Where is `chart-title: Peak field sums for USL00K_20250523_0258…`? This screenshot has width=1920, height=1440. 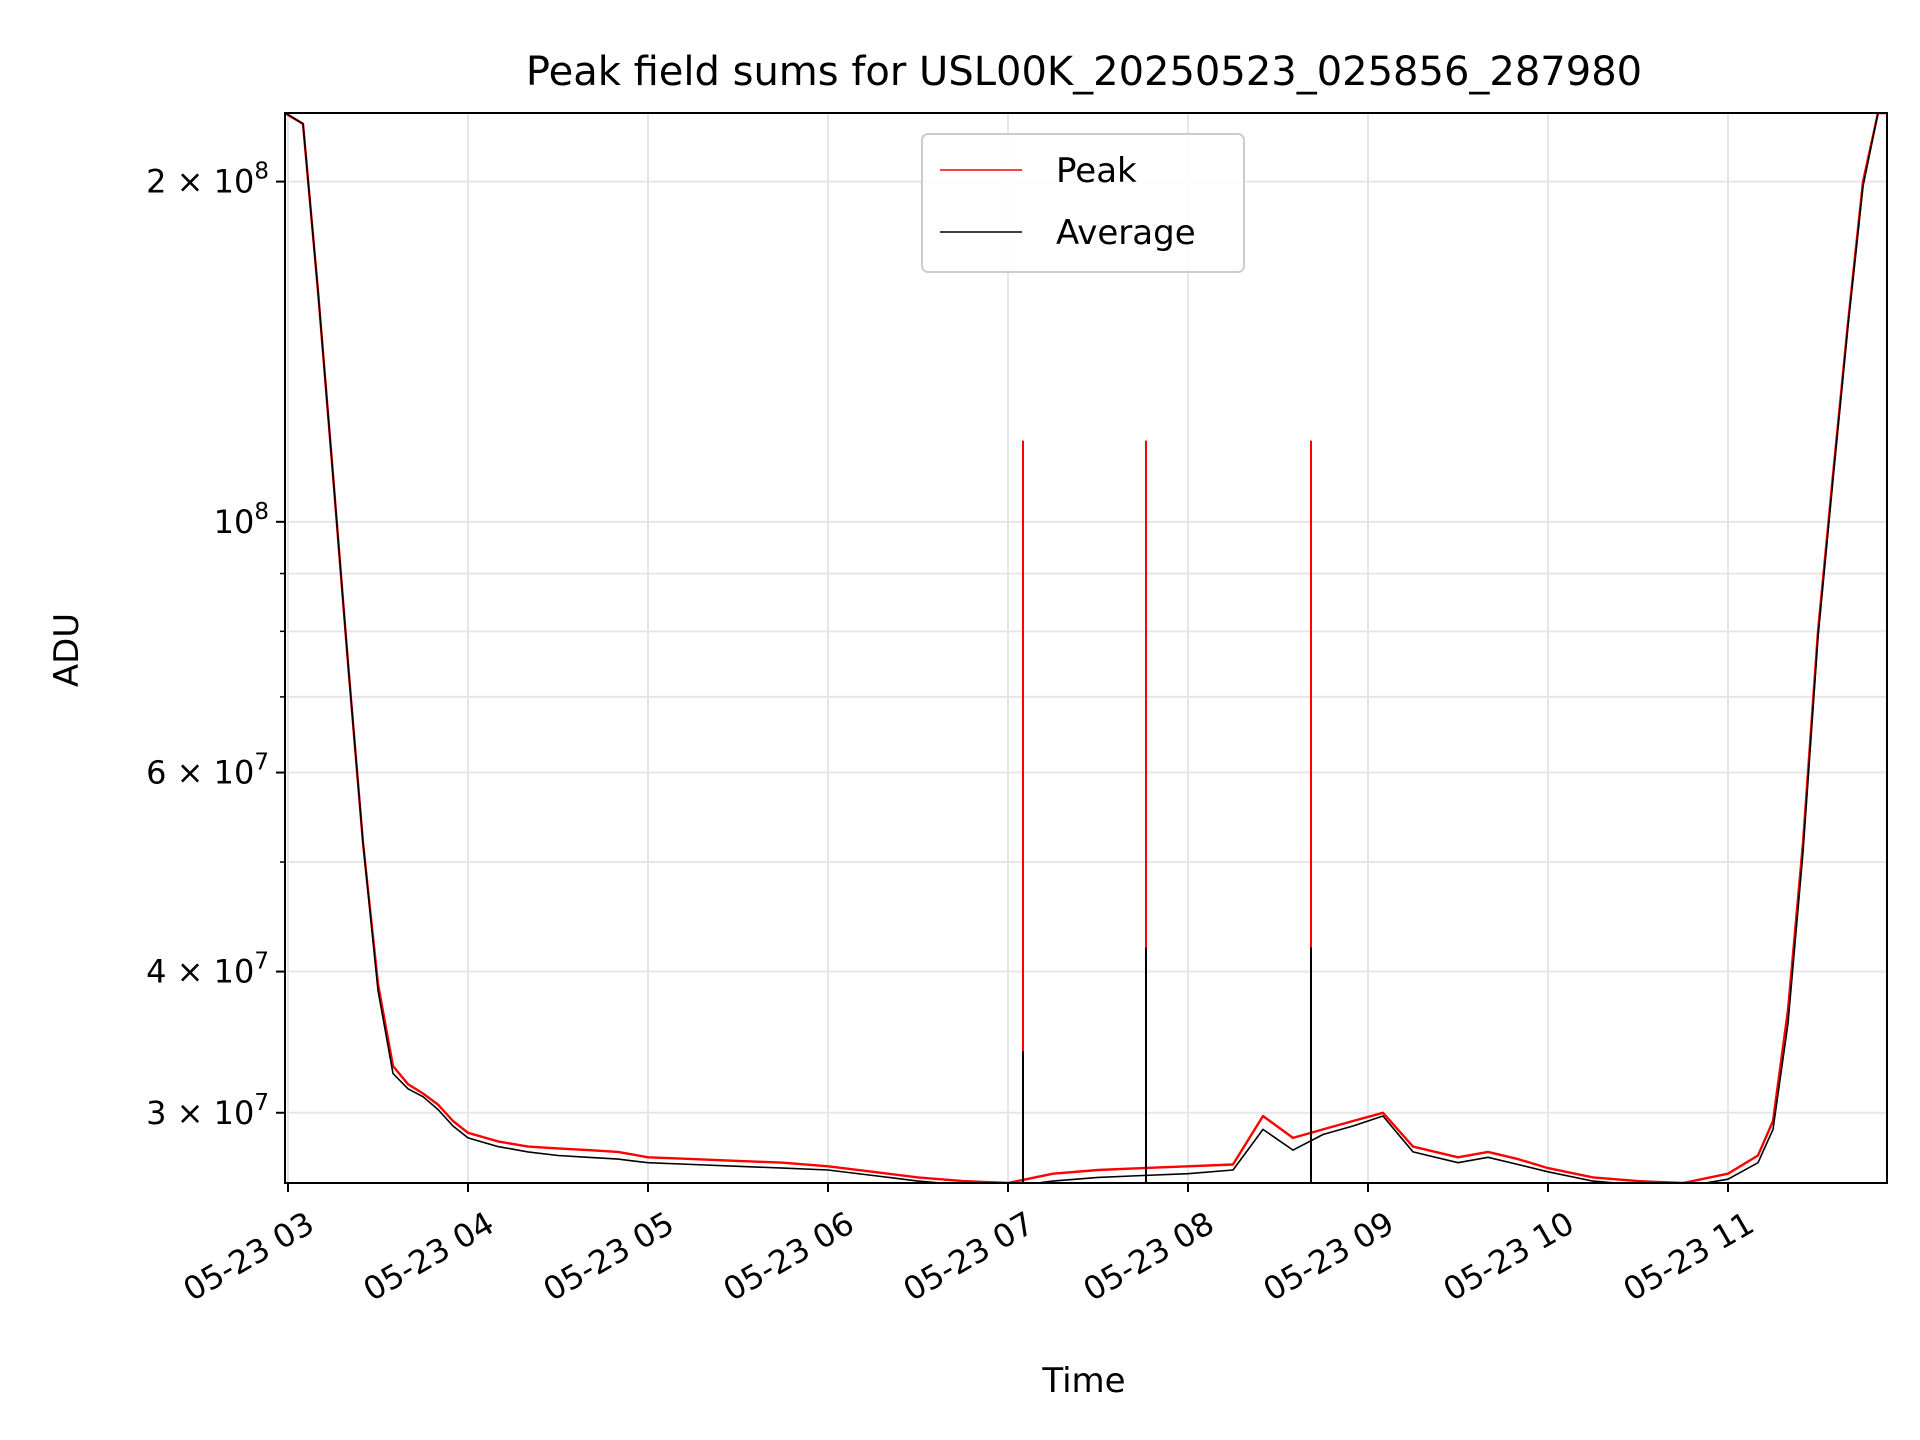
chart-title: Peak field sums for USL00K_20250523_0258… is located at coordinates (1084, 72).